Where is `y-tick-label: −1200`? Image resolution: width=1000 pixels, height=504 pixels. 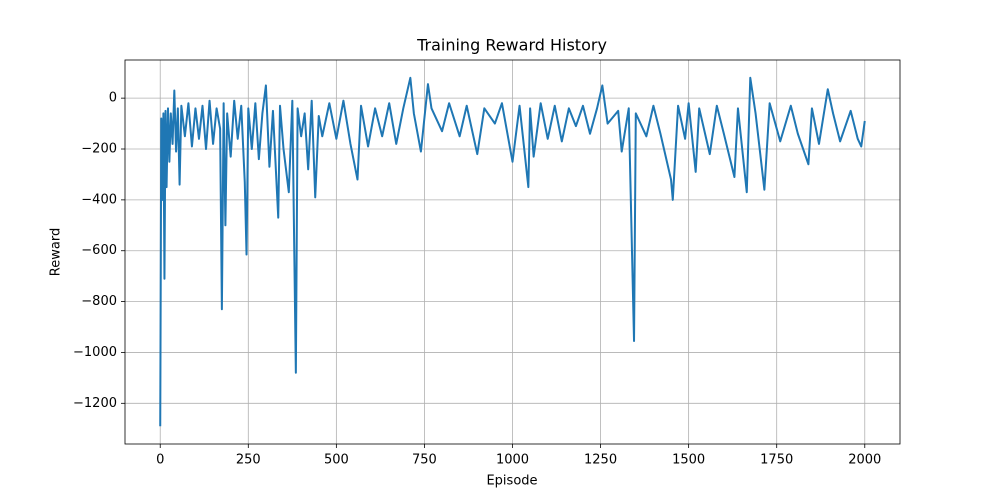 y-tick-label: −1200 is located at coordinates (95, 403).